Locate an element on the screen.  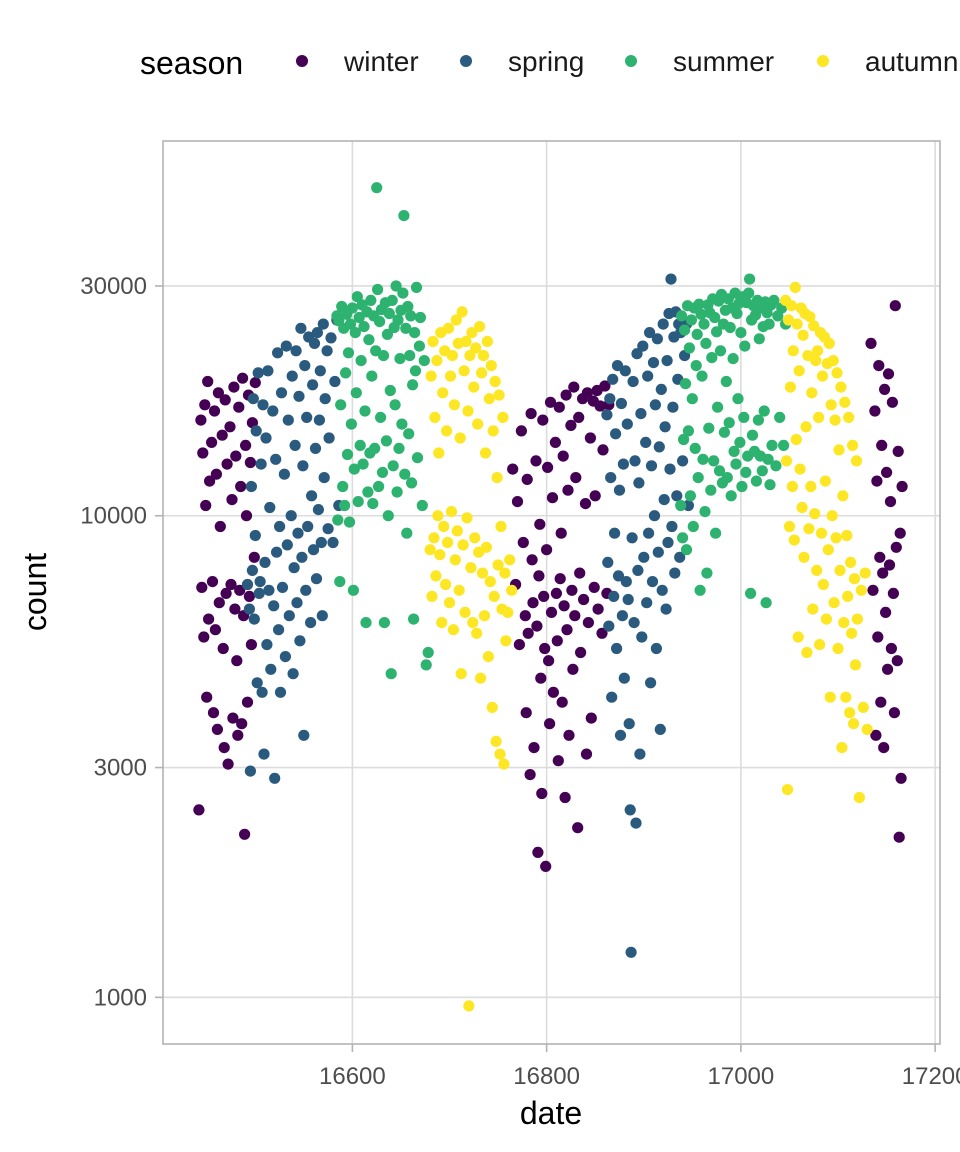
x-axis-title: date is located at coordinates (551, 1113).